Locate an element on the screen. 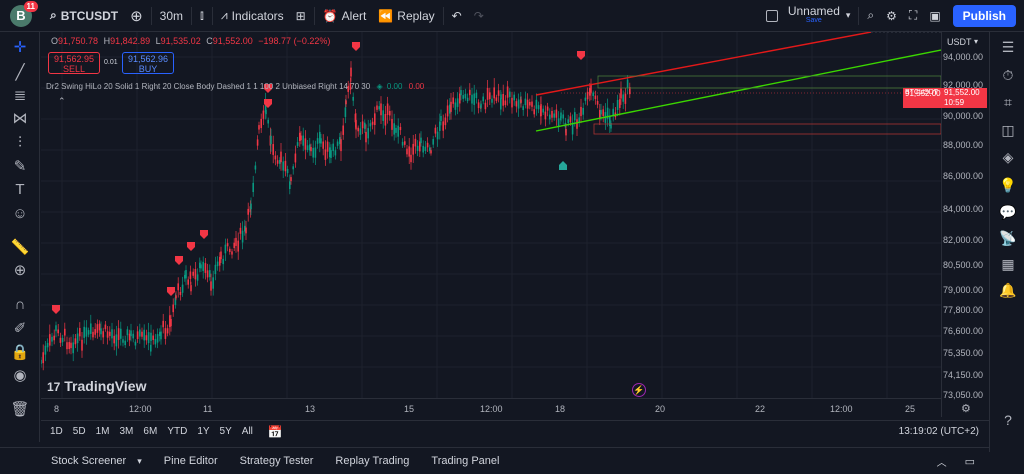 This screenshot has width=1024, height=474. maximize-panel-icon: ▭ is located at coordinates (969, 461).